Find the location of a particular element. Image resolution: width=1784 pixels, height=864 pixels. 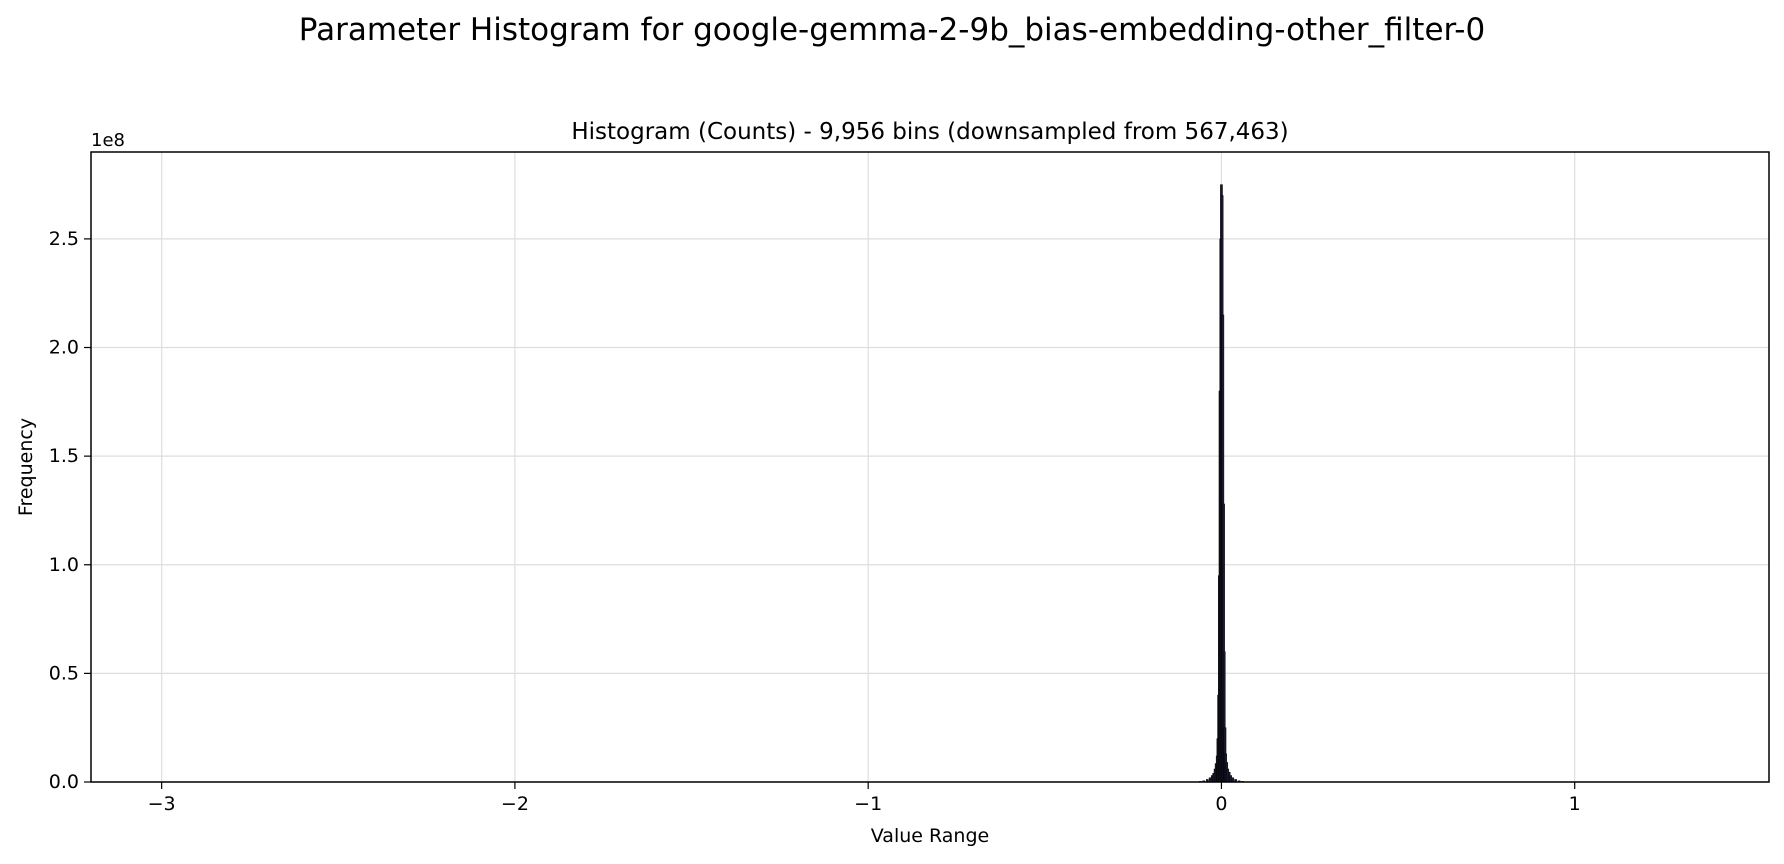

y-tick-label-5: 2.5 is located at coordinates (64, 239).